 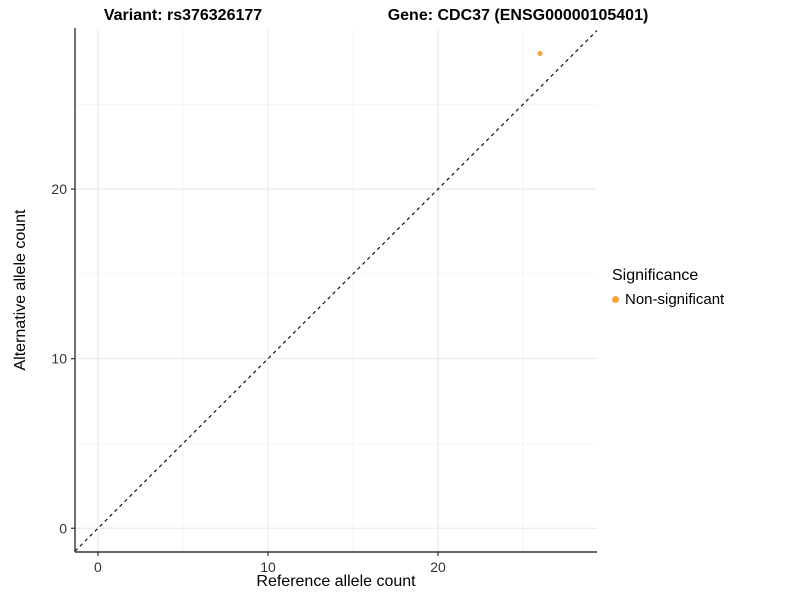 I want to click on legend-title: Significance, so click(x=655, y=275).